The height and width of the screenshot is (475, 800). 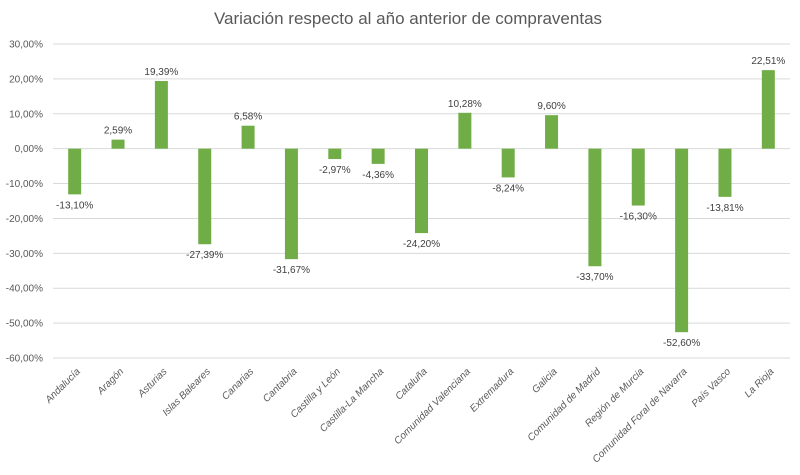 What do you see at coordinates (24, 254) in the screenshot?
I see `y-tick-label: -30,00%` at bounding box center [24, 254].